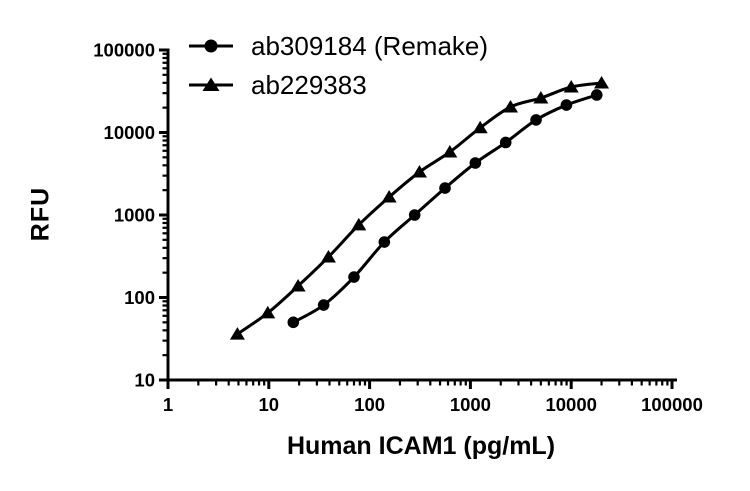 This screenshot has height=491, width=750. I want to click on x-tick-label: 100000, so click(672, 404).